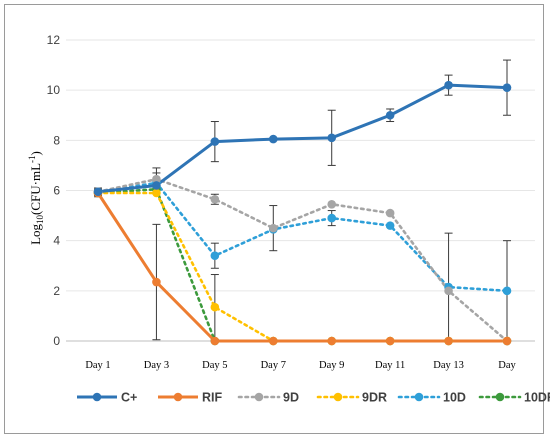 Image resolution: width=550 pixels, height=439 pixels. Describe the element at coordinates (36, 198) in the screenshot. I see `y-axis-label: Log10(CFU·mL-1)` at that location.